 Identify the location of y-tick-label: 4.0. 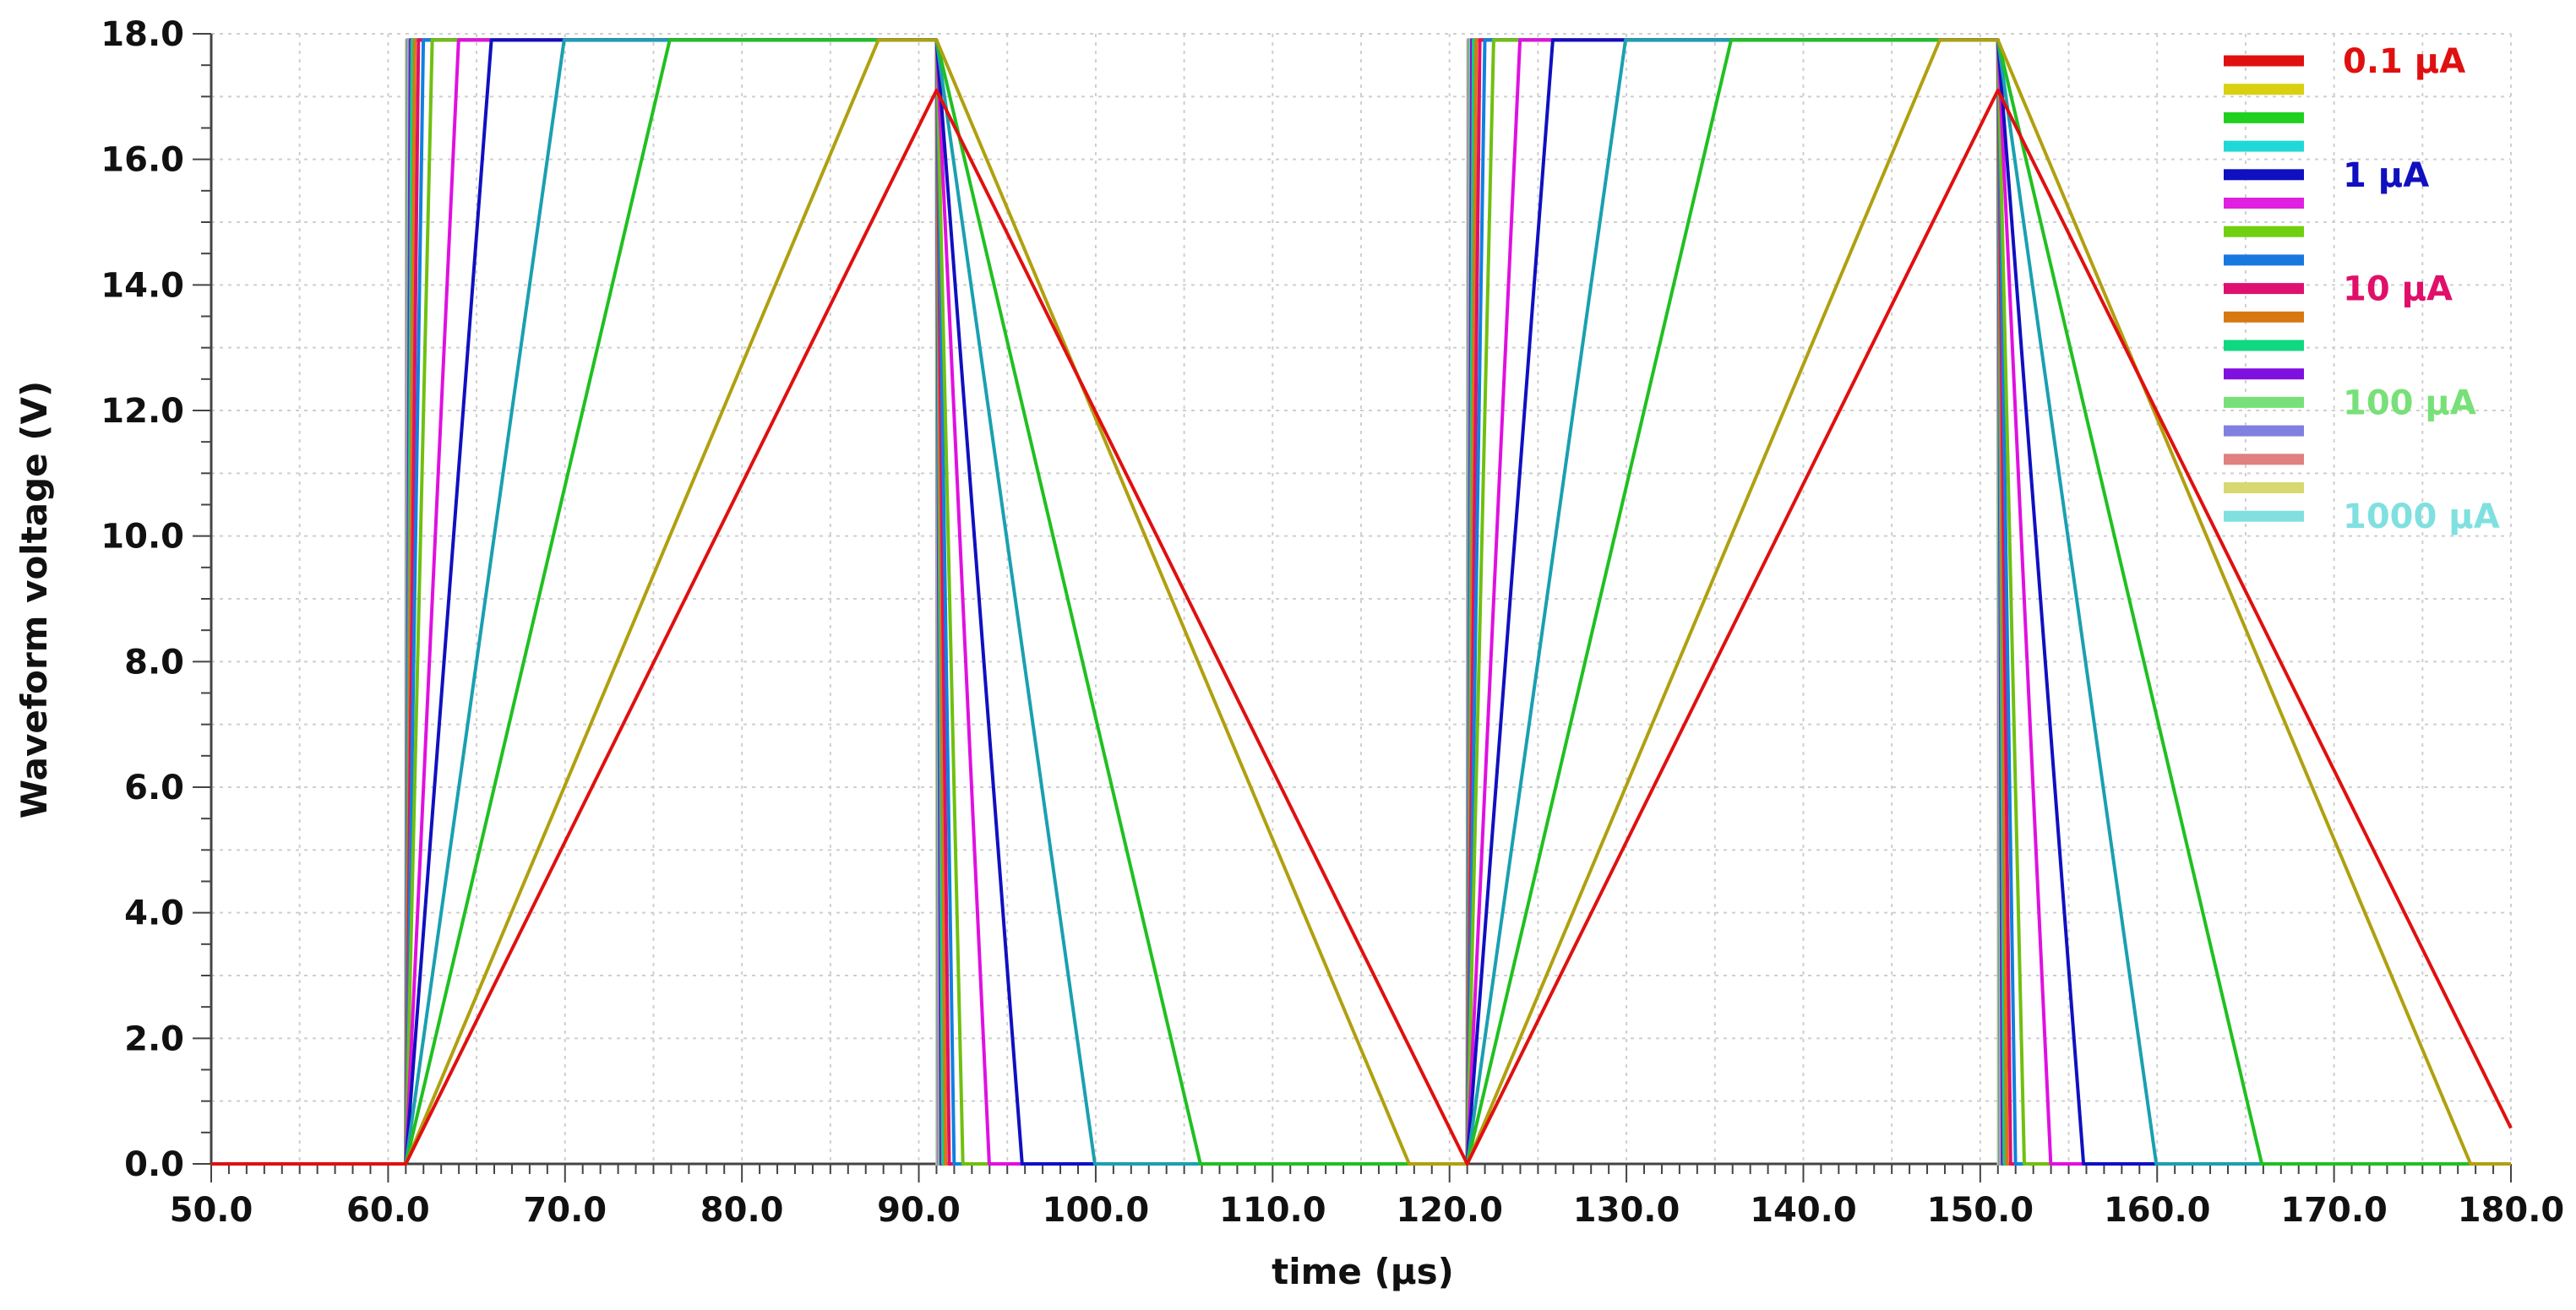
(154, 913).